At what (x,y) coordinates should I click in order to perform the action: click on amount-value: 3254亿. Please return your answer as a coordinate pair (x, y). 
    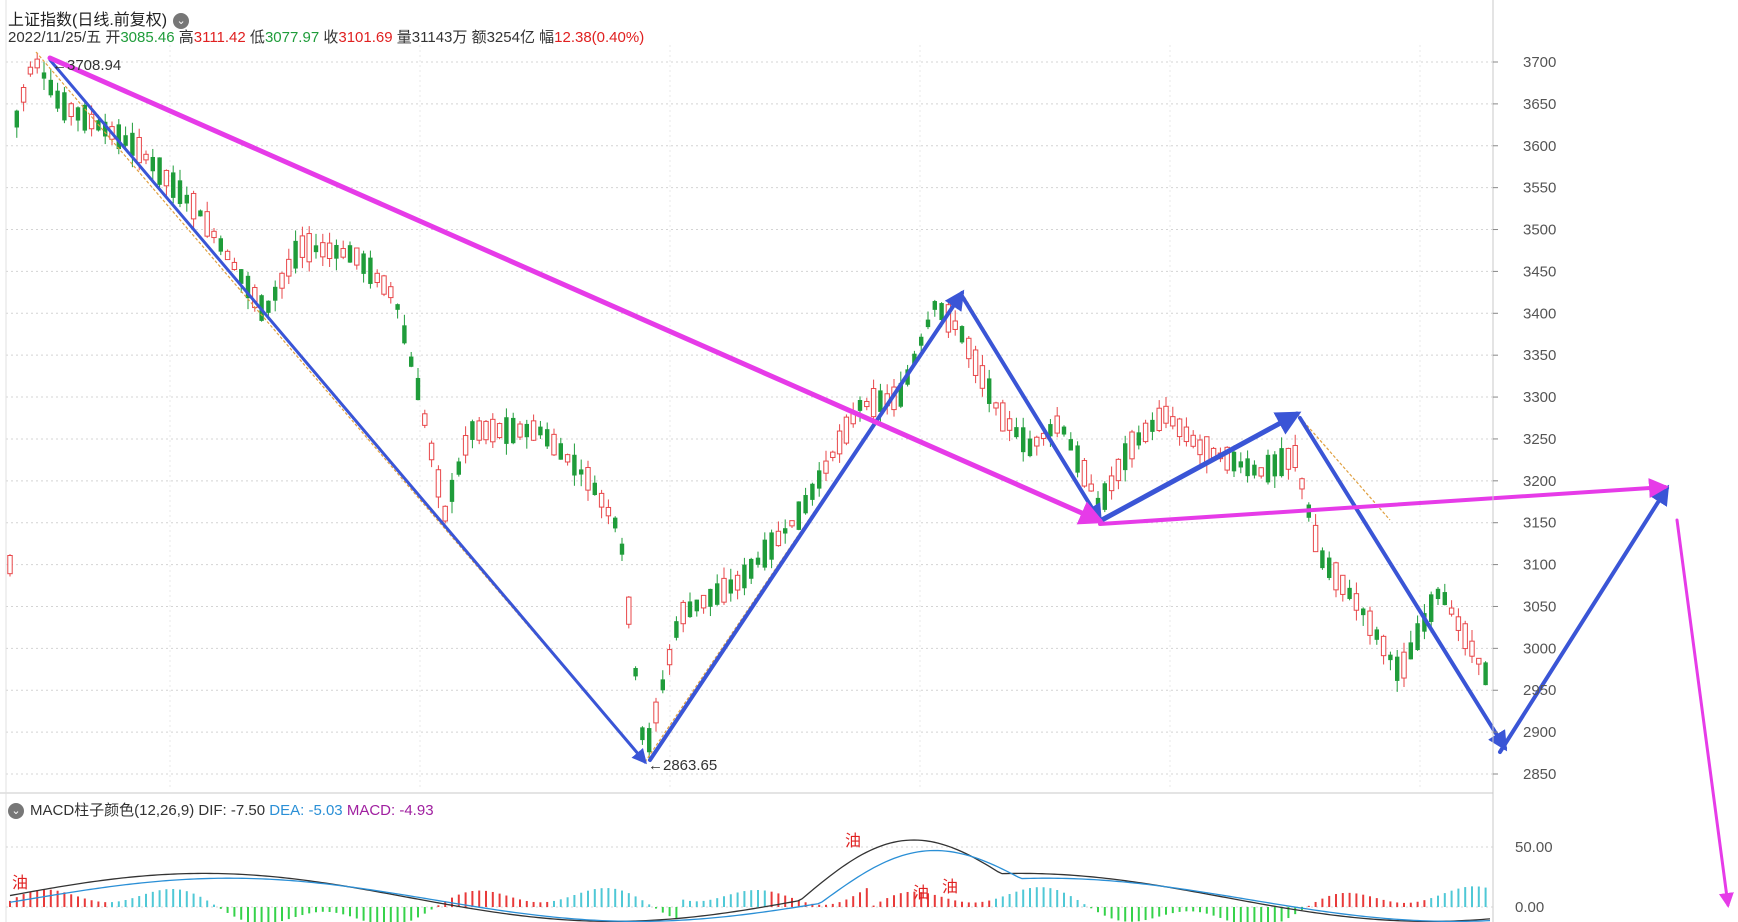
    Looking at the image, I should click on (510, 37).